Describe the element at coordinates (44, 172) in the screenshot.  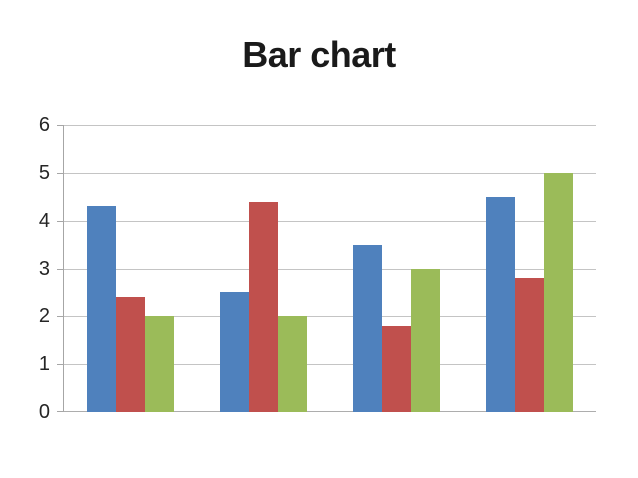
I see `y-axis-tick-label: 5` at that location.